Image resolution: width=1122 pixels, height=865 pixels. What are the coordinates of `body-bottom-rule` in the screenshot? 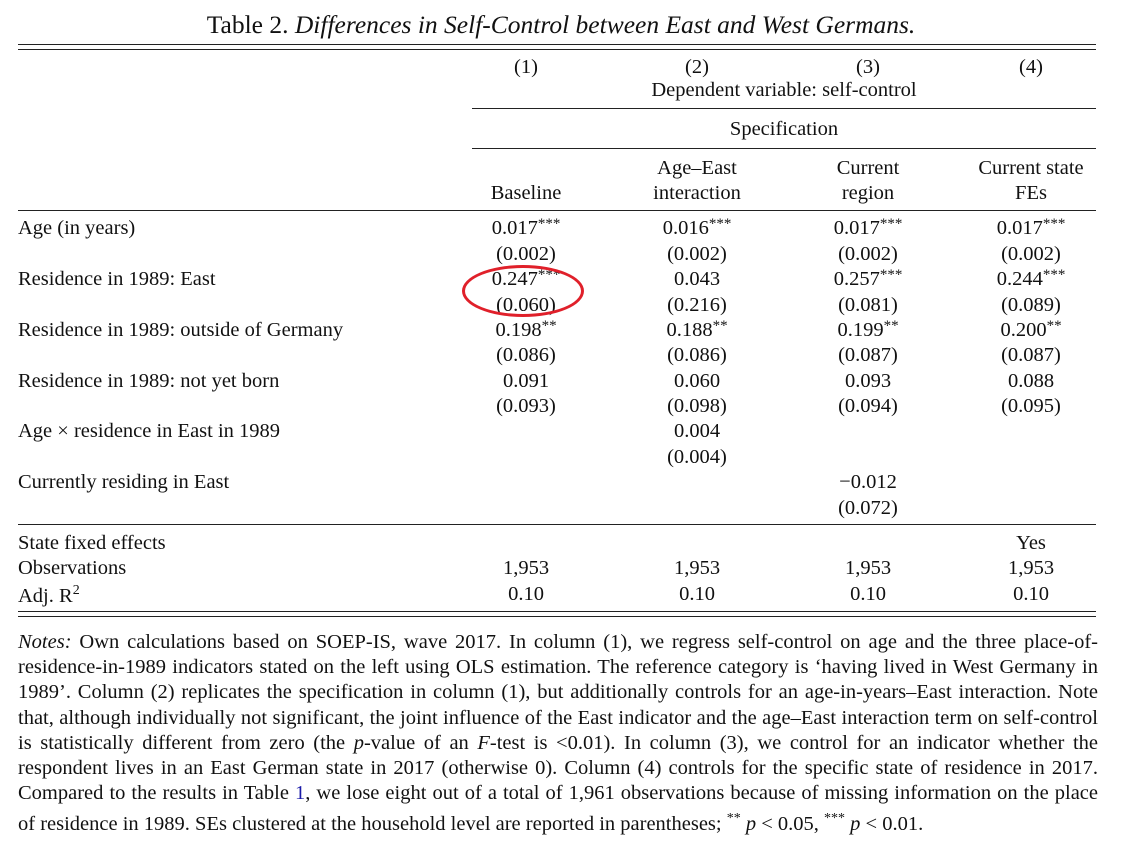 It's located at (557, 525).